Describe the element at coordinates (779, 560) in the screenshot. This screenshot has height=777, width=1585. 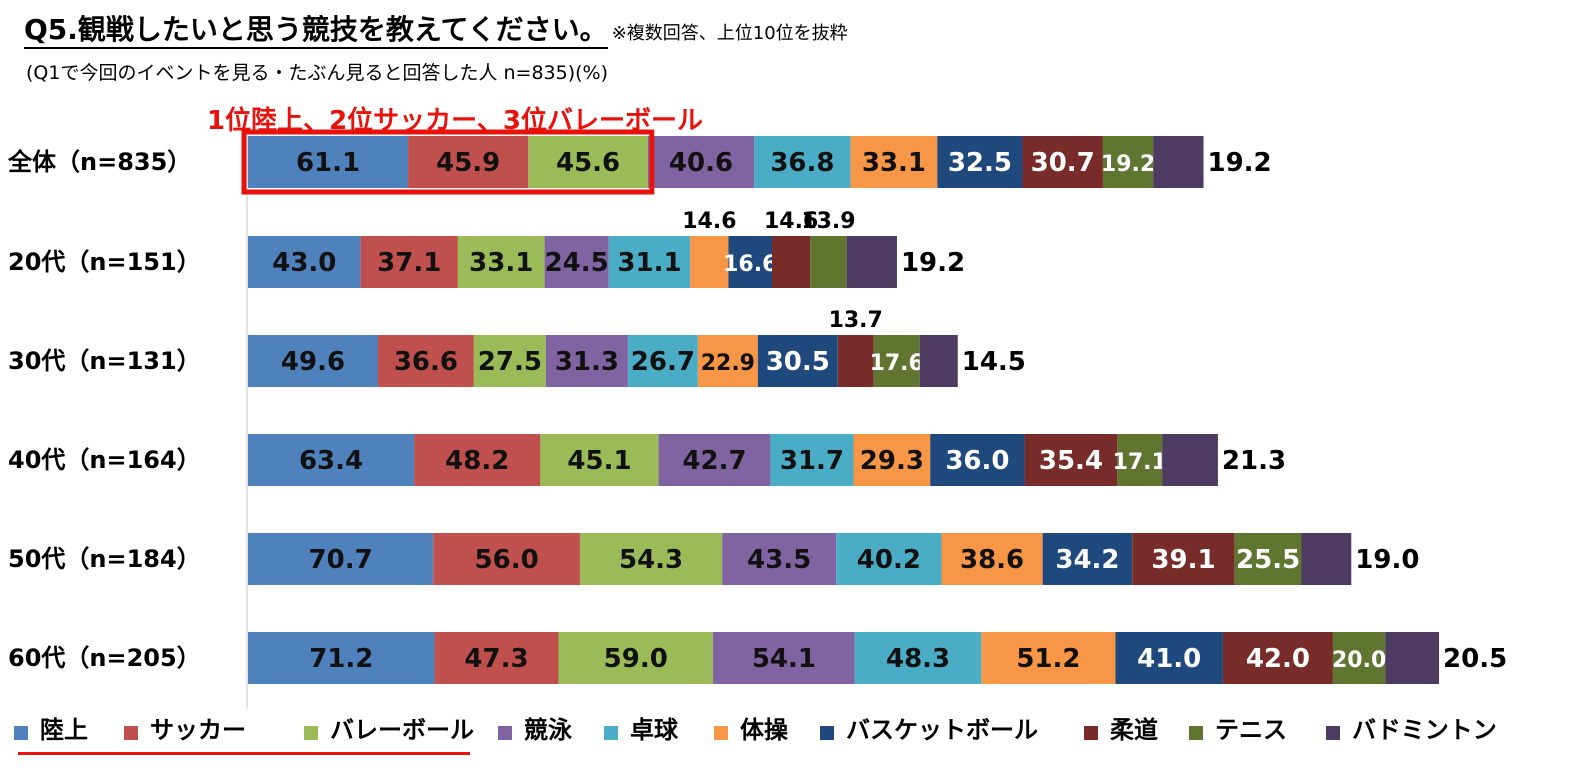
I see `data-label: 43.5` at that location.